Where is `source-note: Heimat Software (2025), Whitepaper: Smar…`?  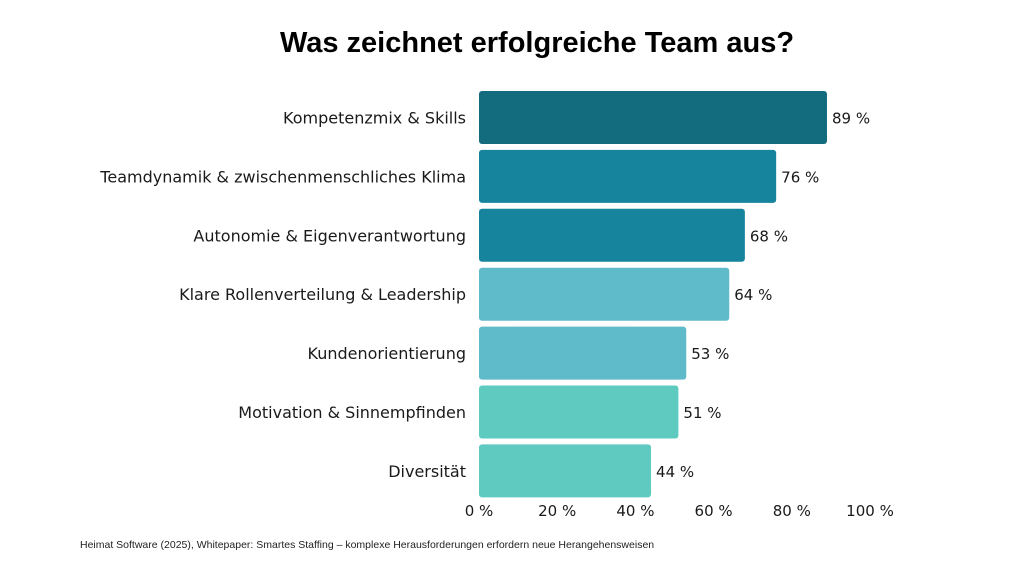
source-note: Heimat Software (2025), Whitepaper: Smar… is located at coordinates (367, 545).